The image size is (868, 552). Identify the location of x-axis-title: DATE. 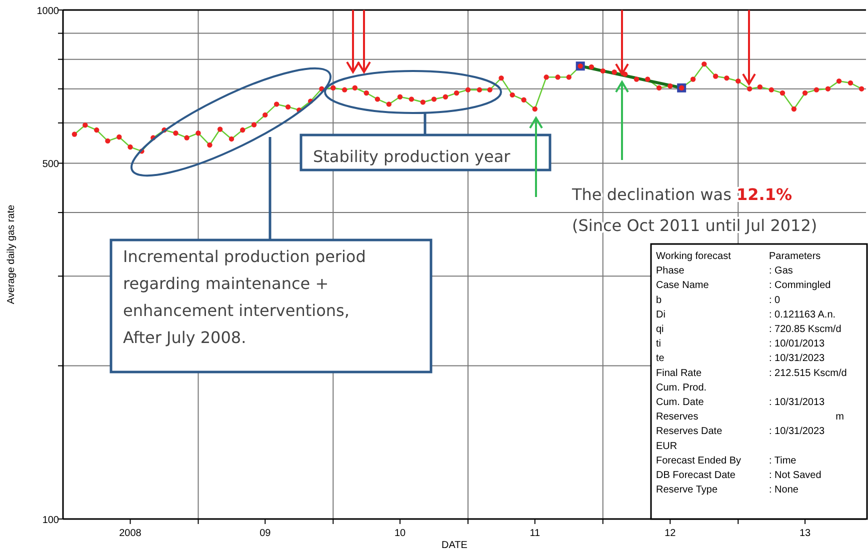
(455, 545).